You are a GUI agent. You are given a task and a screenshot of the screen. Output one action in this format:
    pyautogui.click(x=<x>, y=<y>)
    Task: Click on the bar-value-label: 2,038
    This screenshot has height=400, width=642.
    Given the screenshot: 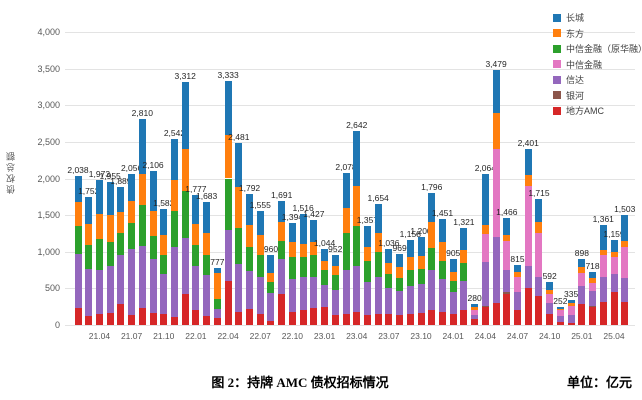 What is the action you would take?
    pyautogui.click(x=78, y=169)
    